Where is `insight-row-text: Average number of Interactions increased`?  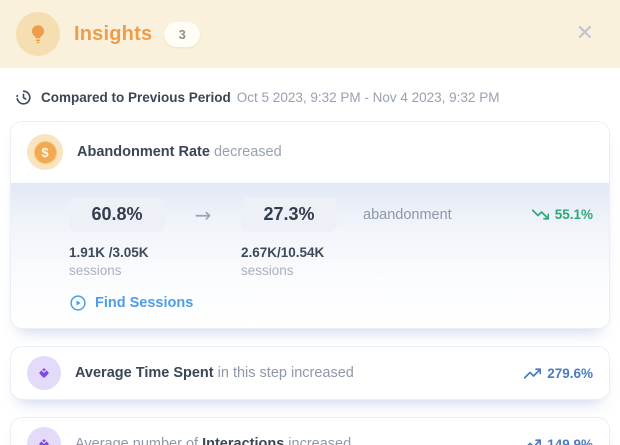 insight-row-text: Average number of Interactions increased is located at coordinates (213, 440).